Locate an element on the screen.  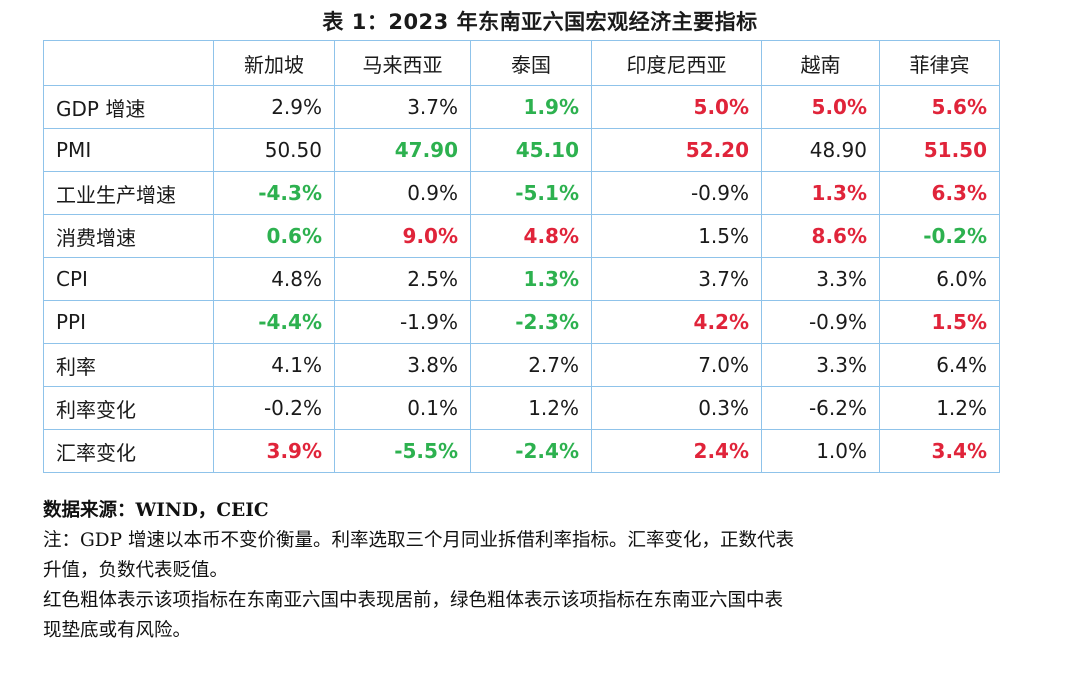
value-cell: 45.10 is located at coordinates (531, 150).